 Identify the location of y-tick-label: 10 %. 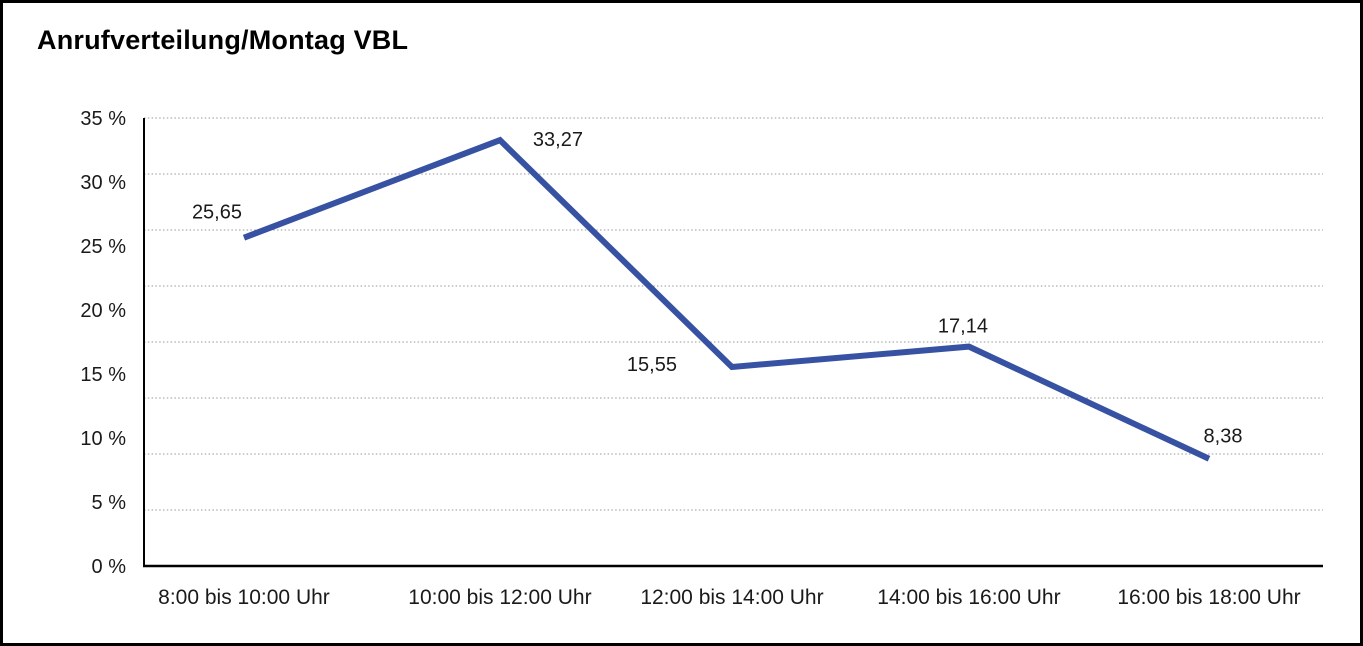
(103, 439).